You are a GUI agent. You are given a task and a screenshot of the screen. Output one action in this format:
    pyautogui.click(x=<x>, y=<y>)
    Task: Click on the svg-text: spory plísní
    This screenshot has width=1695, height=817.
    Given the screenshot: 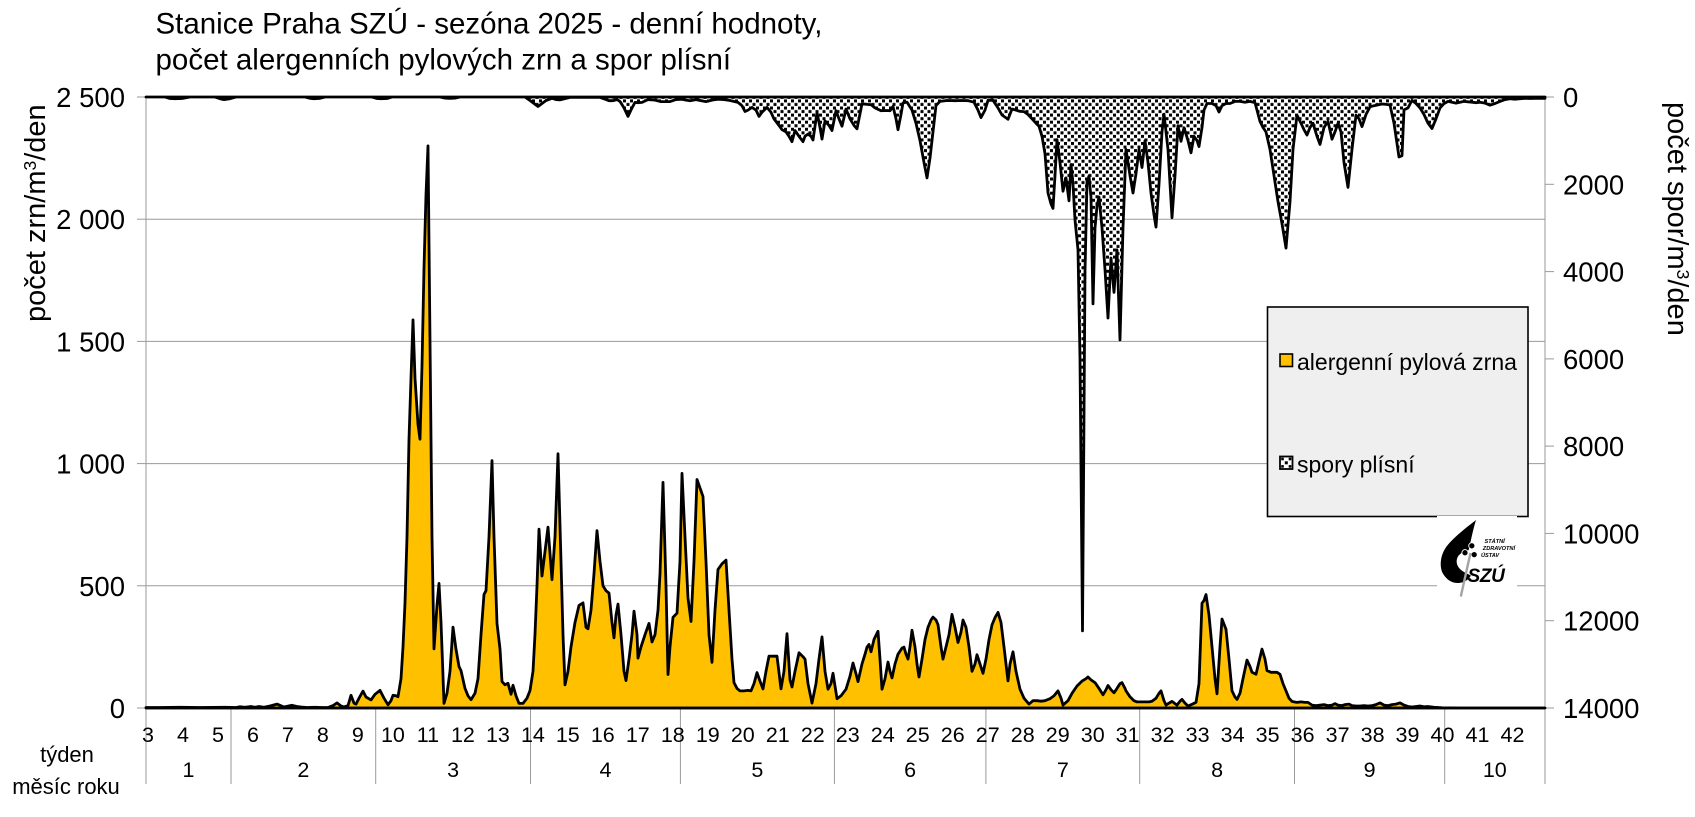 What is the action you would take?
    pyautogui.click(x=1356, y=465)
    